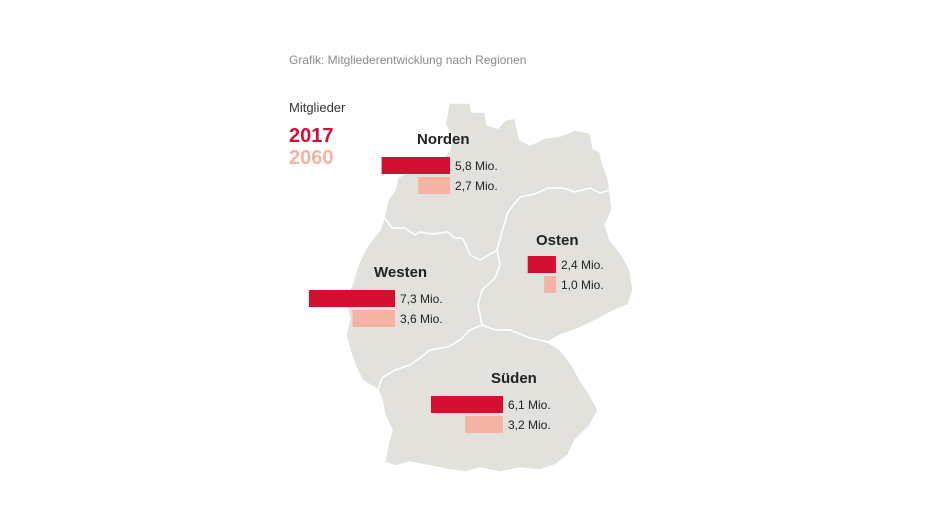 This screenshot has width=945, height=532. Describe the element at coordinates (557, 240) in the screenshot. I see `region-label-osten: Osten` at that location.